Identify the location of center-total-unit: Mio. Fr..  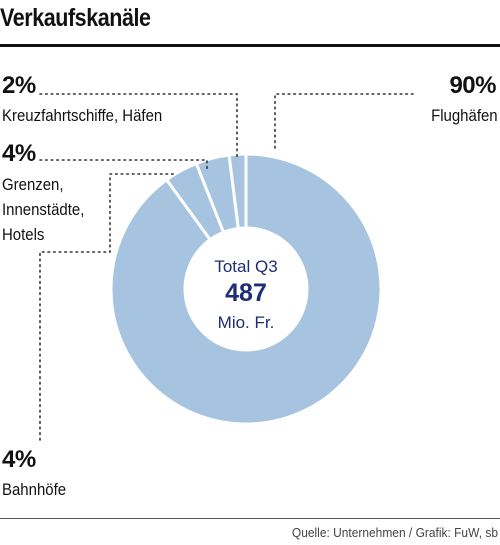
(246, 322).